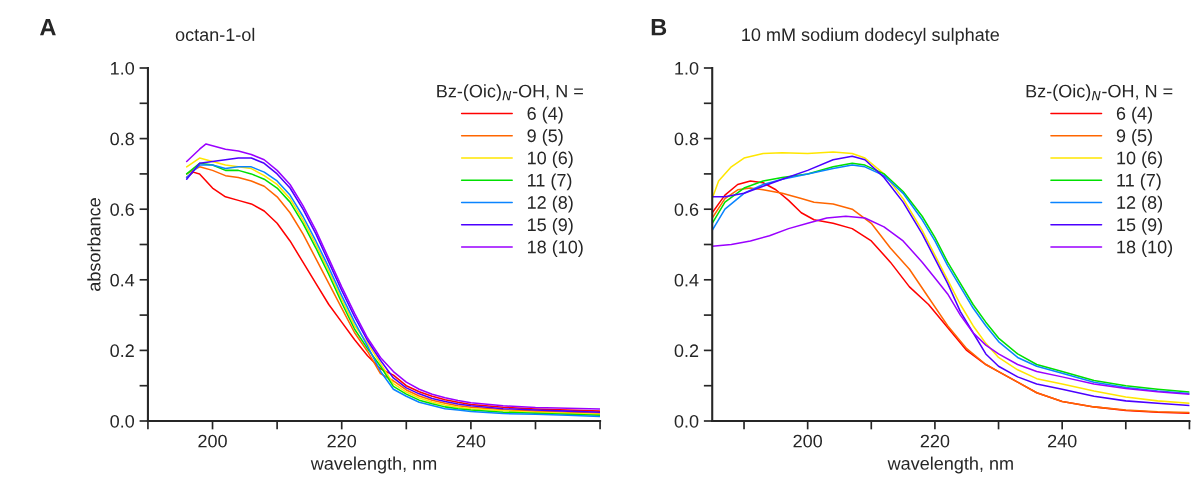 This screenshot has width=1193, height=500. Describe the element at coordinates (48, 27) in the screenshot. I see `text: A` at that location.